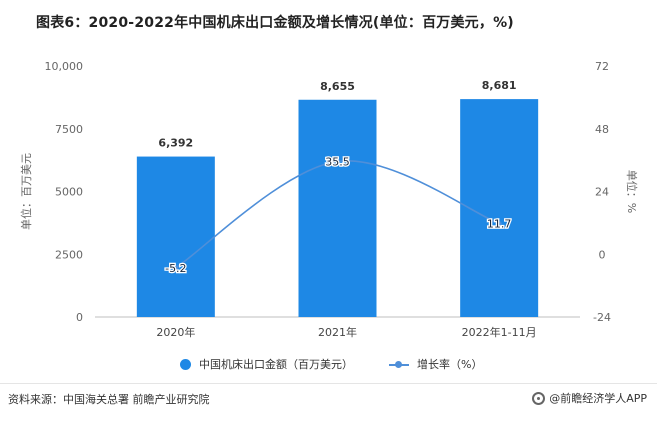  I want to click on growth-rate-label: 11.7, so click(499, 224).